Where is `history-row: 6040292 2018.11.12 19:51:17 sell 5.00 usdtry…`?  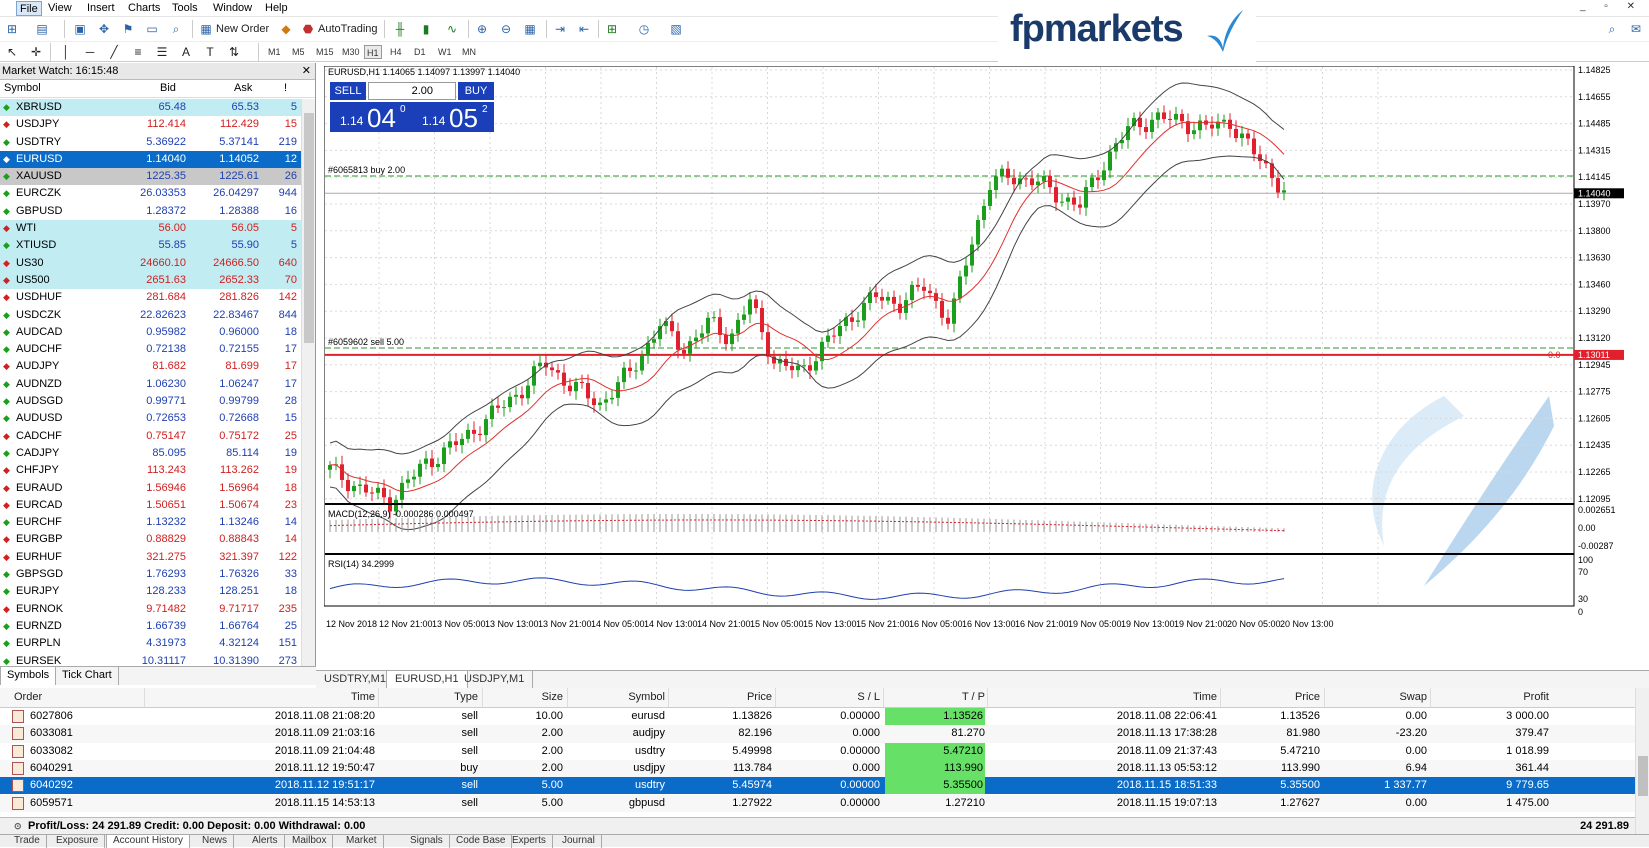
history-row: 6040292 2018.11.12 19:51:17 sell 5.00 usdtry… is located at coordinates (817, 786).